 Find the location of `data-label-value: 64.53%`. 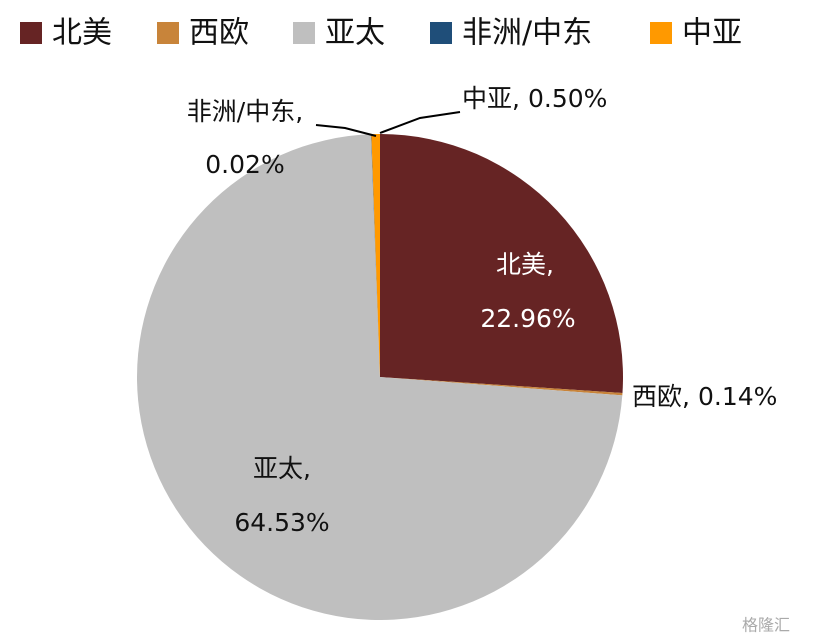

data-label-value: 64.53% is located at coordinates (281, 522).